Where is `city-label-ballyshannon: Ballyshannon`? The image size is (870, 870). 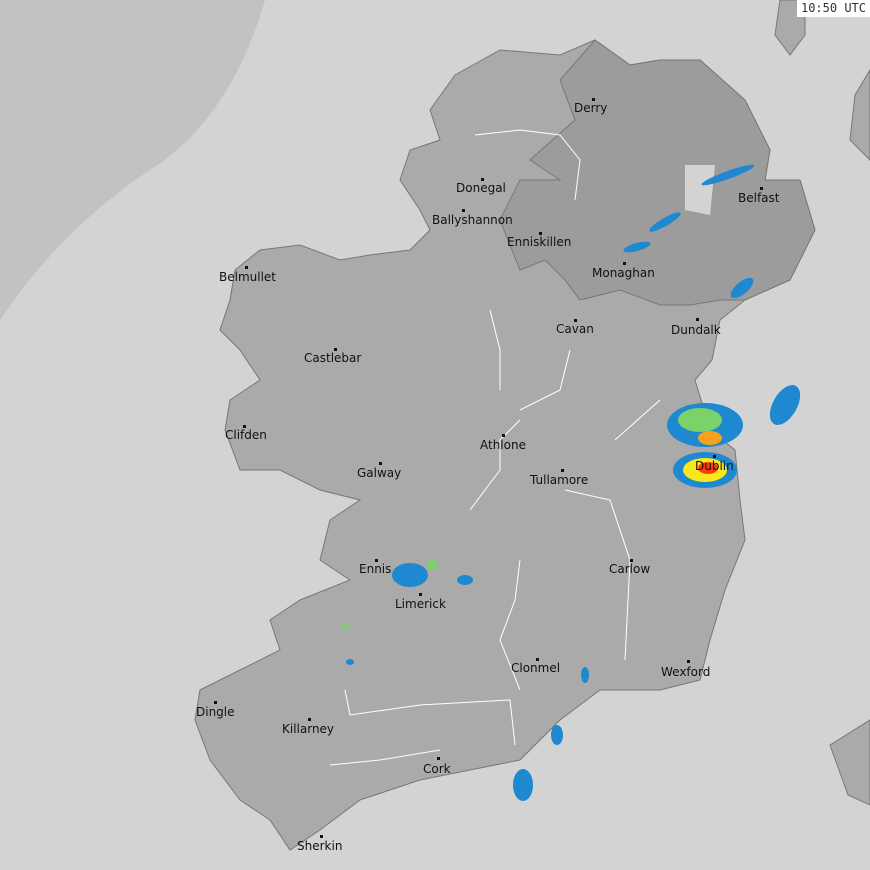 city-label-ballyshannon: Ballyshannon is located at coordinates (472, 220).